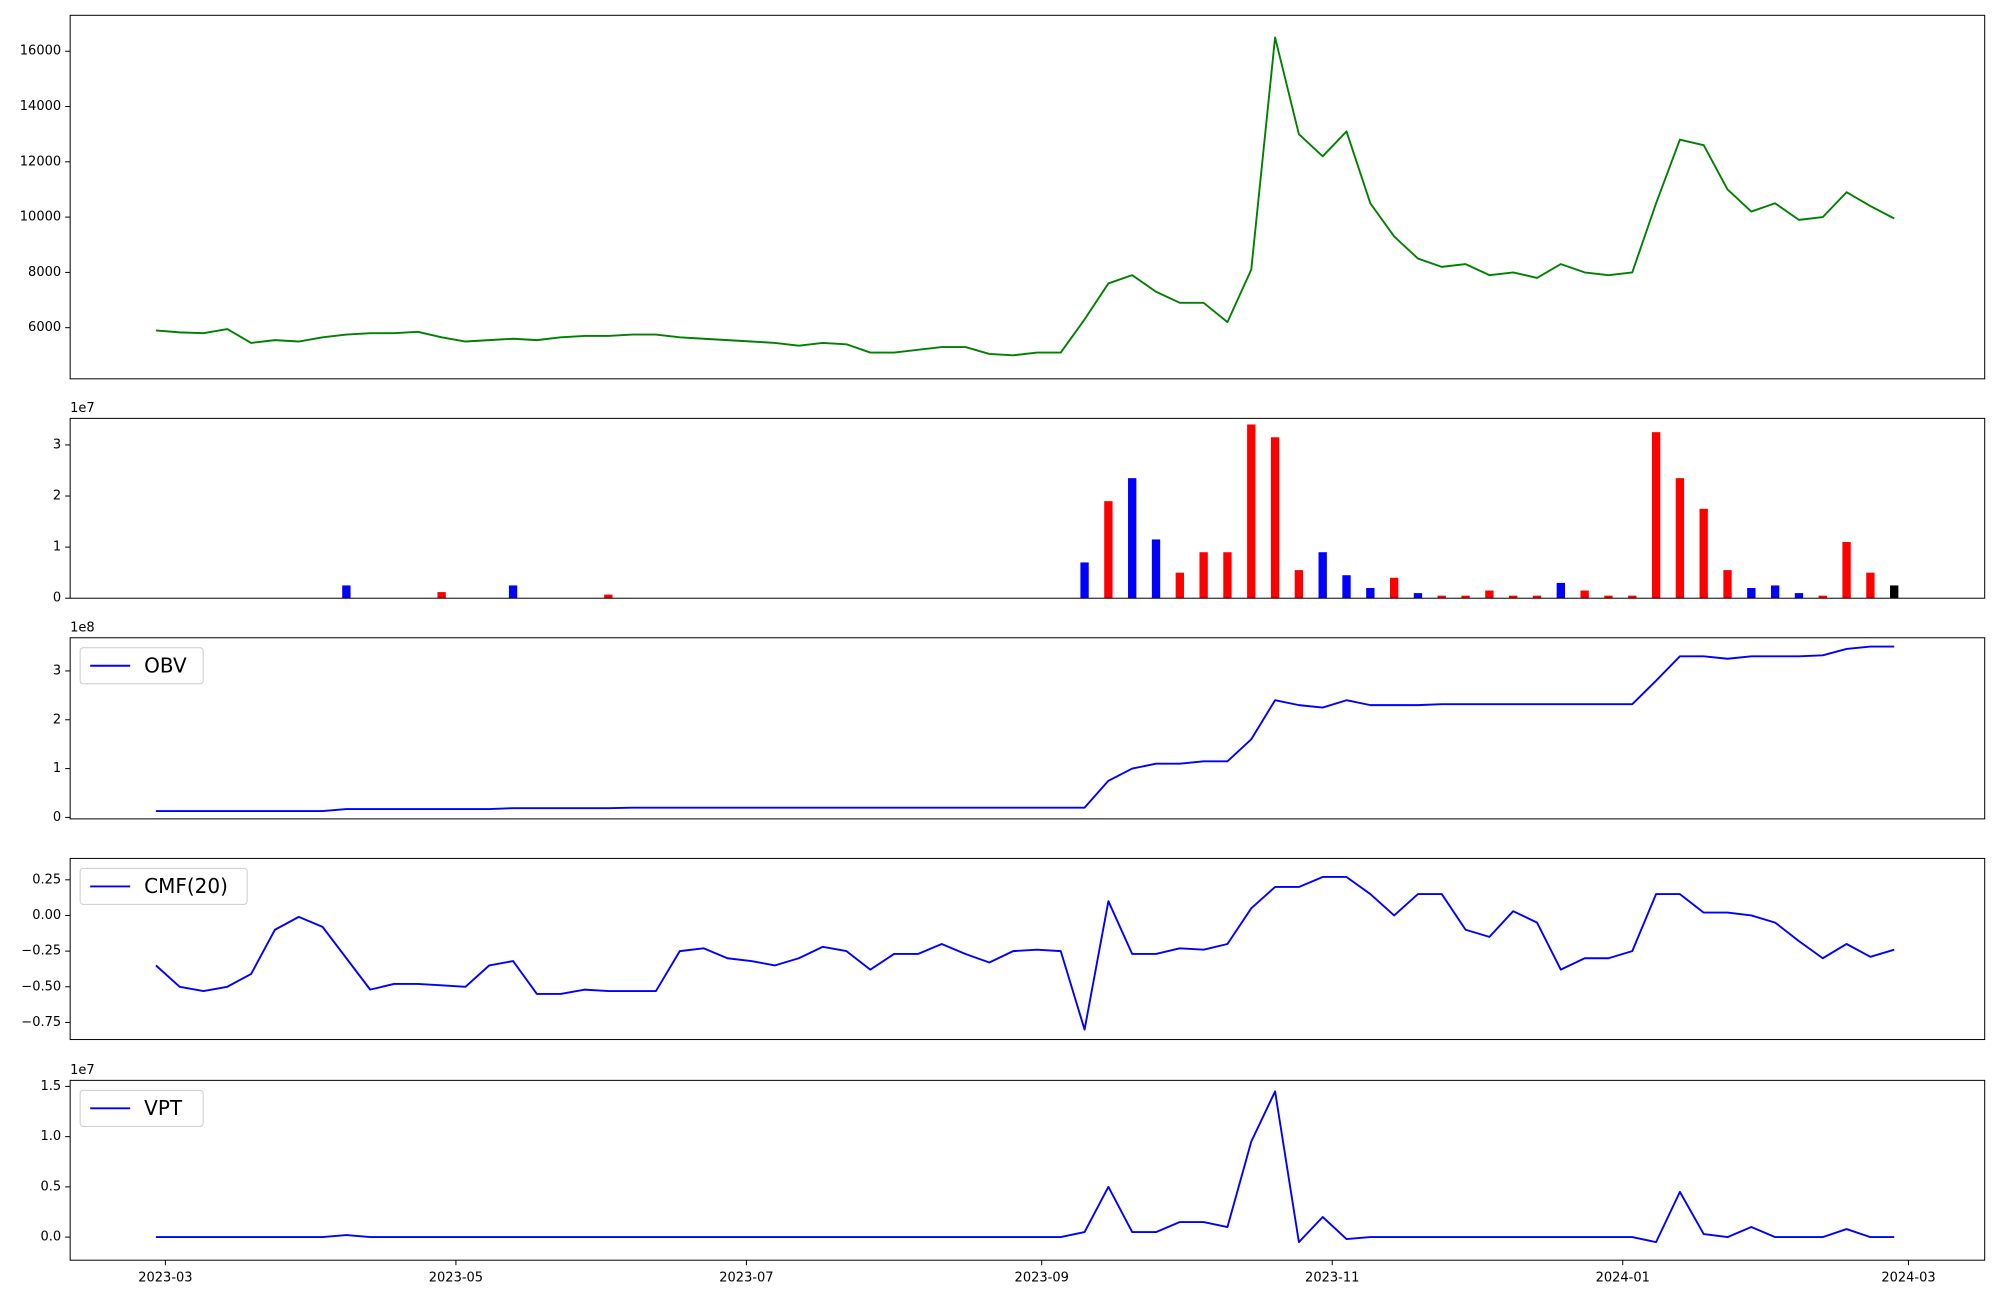 This screenshot has height=1300, width=2000. Describe the element at coordinates (40, 106) in the screenshot. I see `y-tick-label: 14000` at that location.